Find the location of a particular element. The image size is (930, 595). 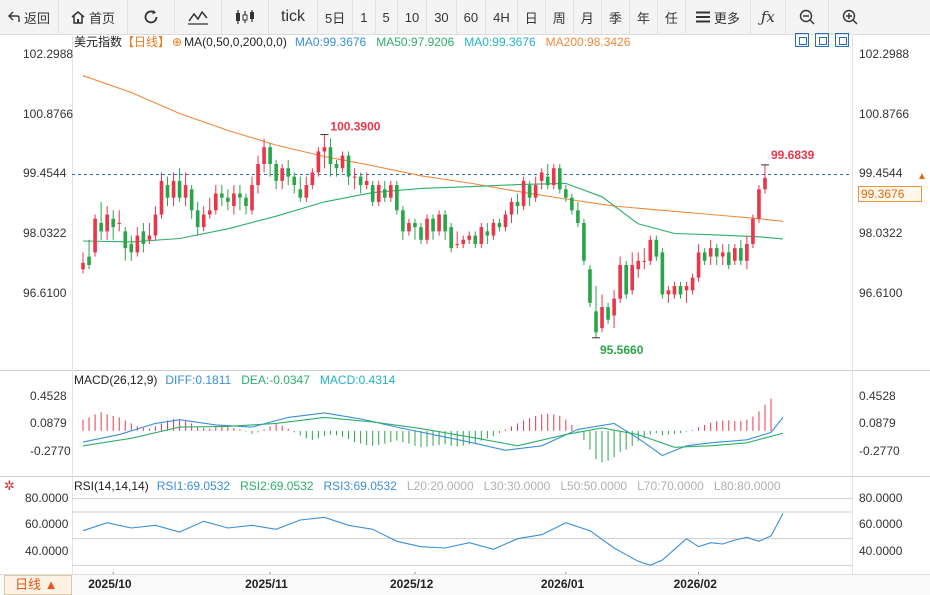

zoom-in-button is located at coordinates (850, 17).